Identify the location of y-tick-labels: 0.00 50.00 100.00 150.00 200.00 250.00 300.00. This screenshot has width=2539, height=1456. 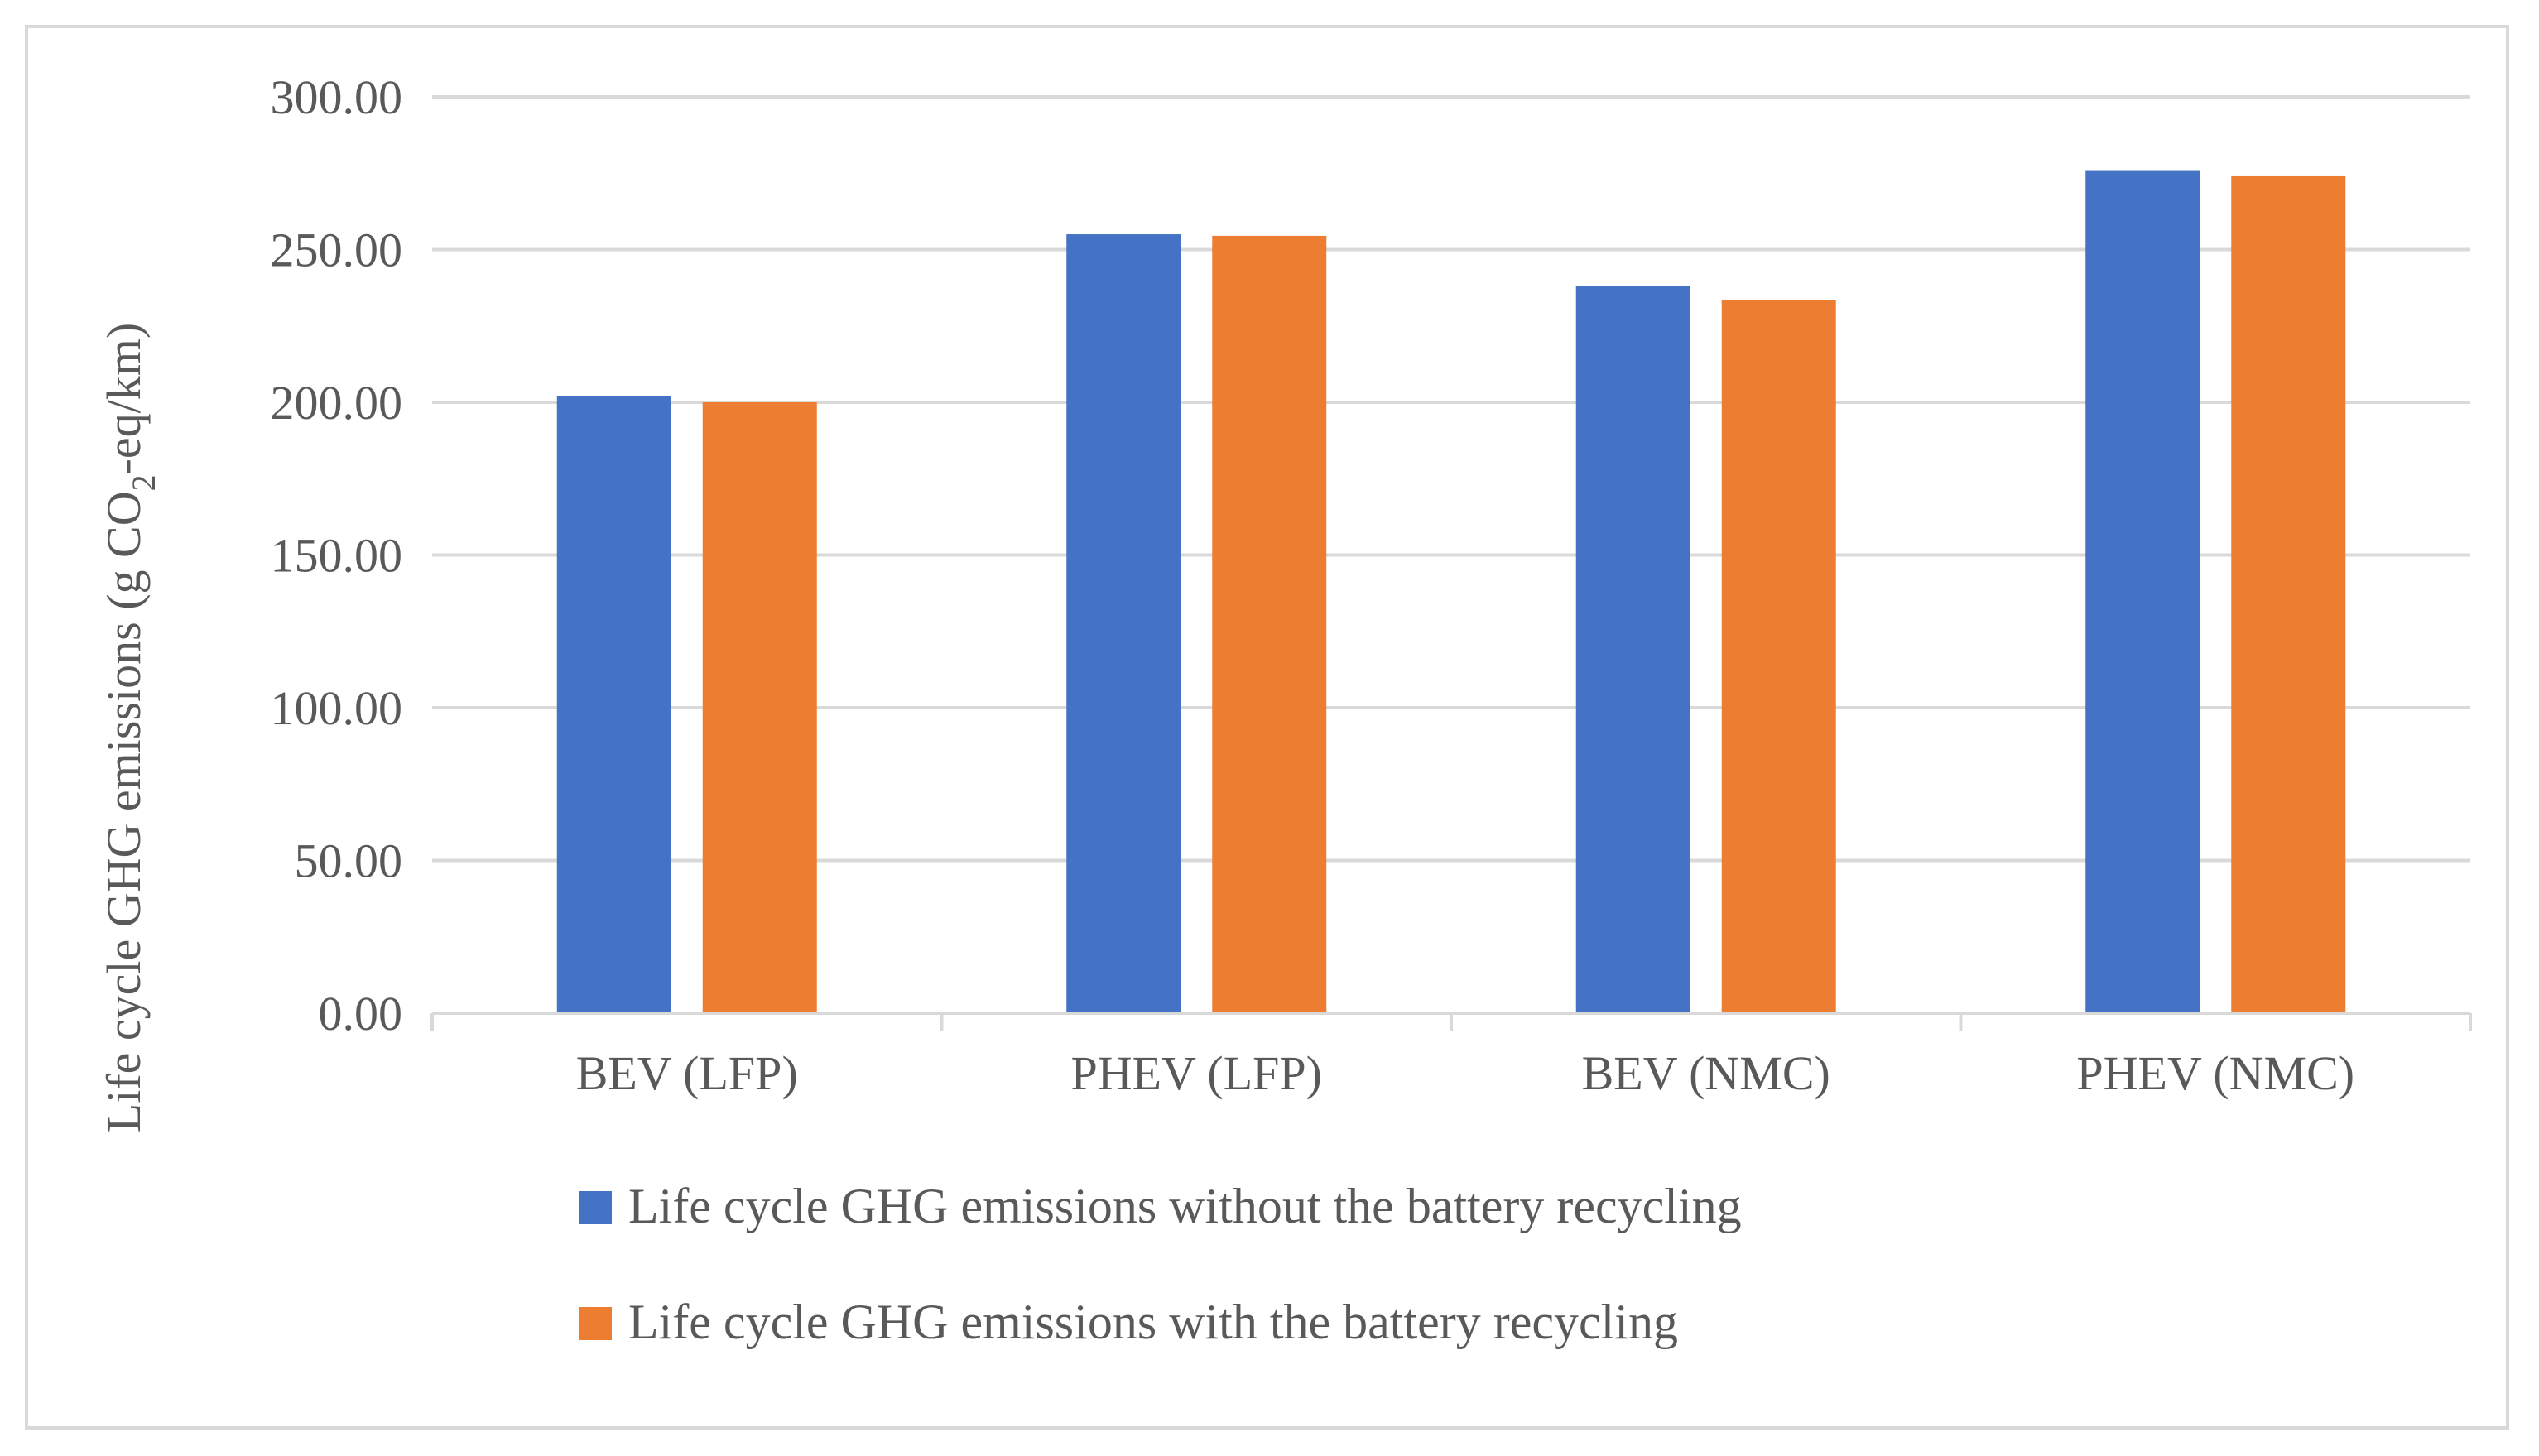
(337, 555).